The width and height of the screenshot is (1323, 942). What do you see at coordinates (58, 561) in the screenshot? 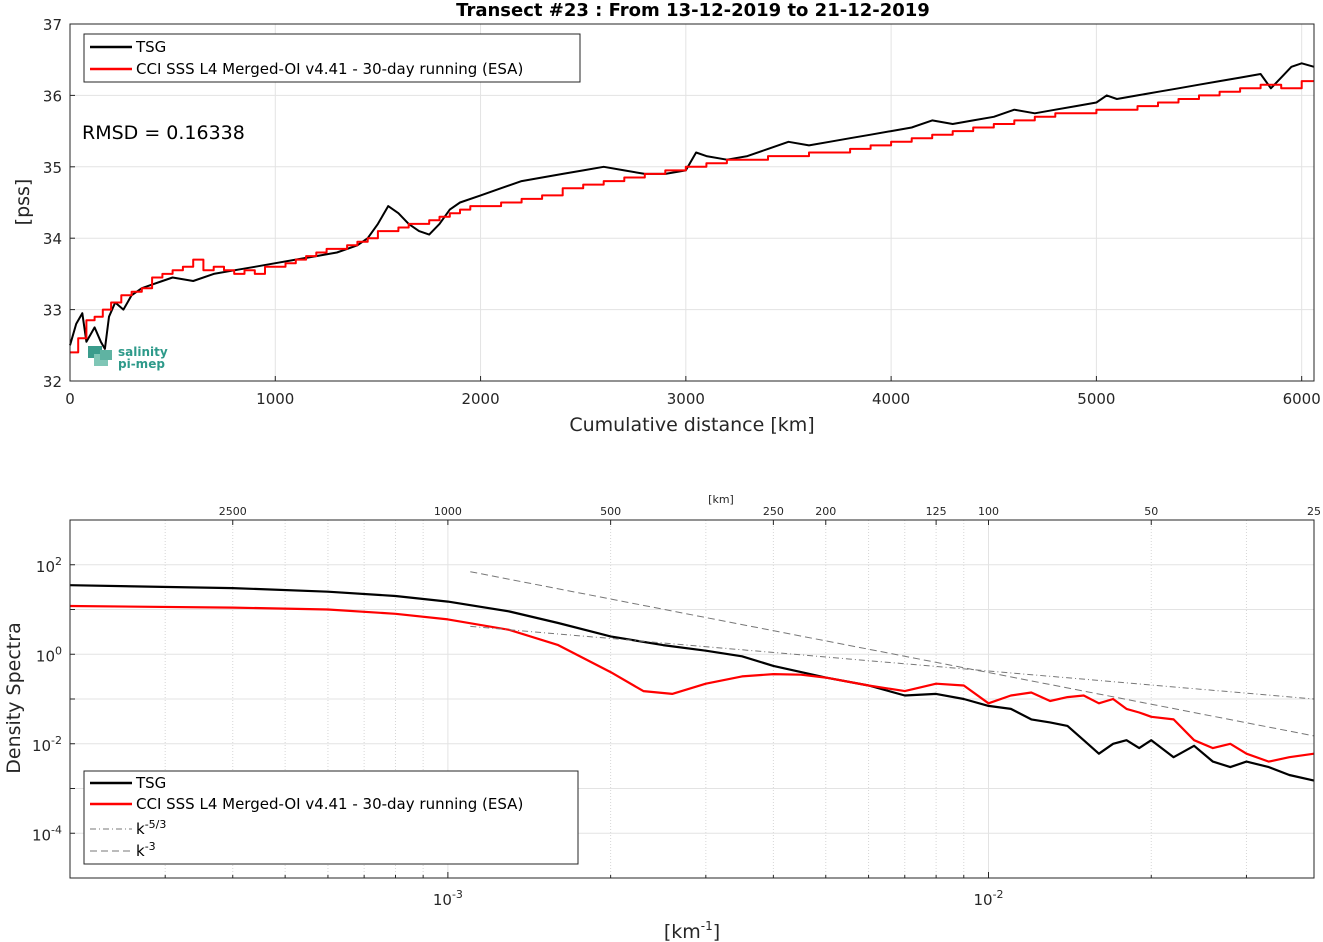
I see `y-tick-label-exp: 2` at bounding box center [58, 561].